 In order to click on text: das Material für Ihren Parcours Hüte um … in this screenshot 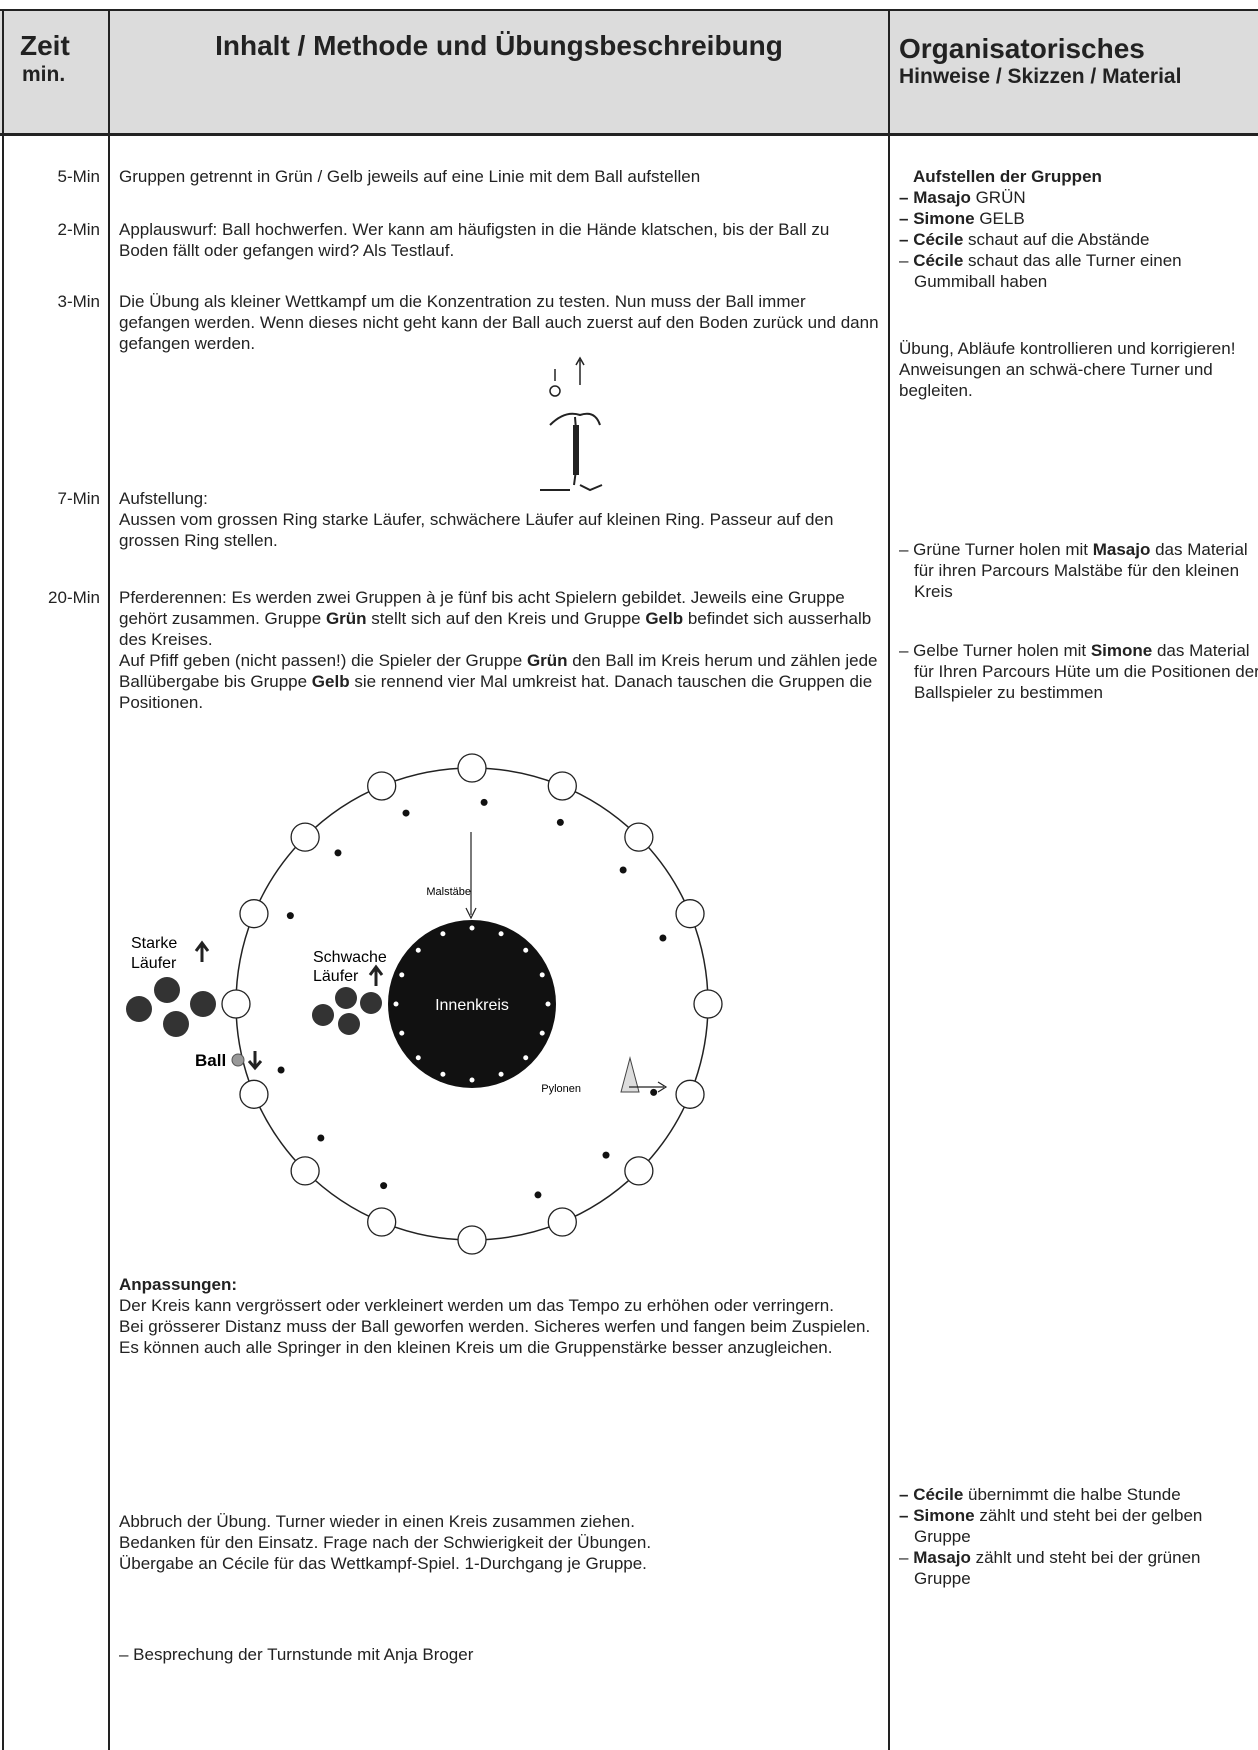, I will do `click(1086, 671)`.